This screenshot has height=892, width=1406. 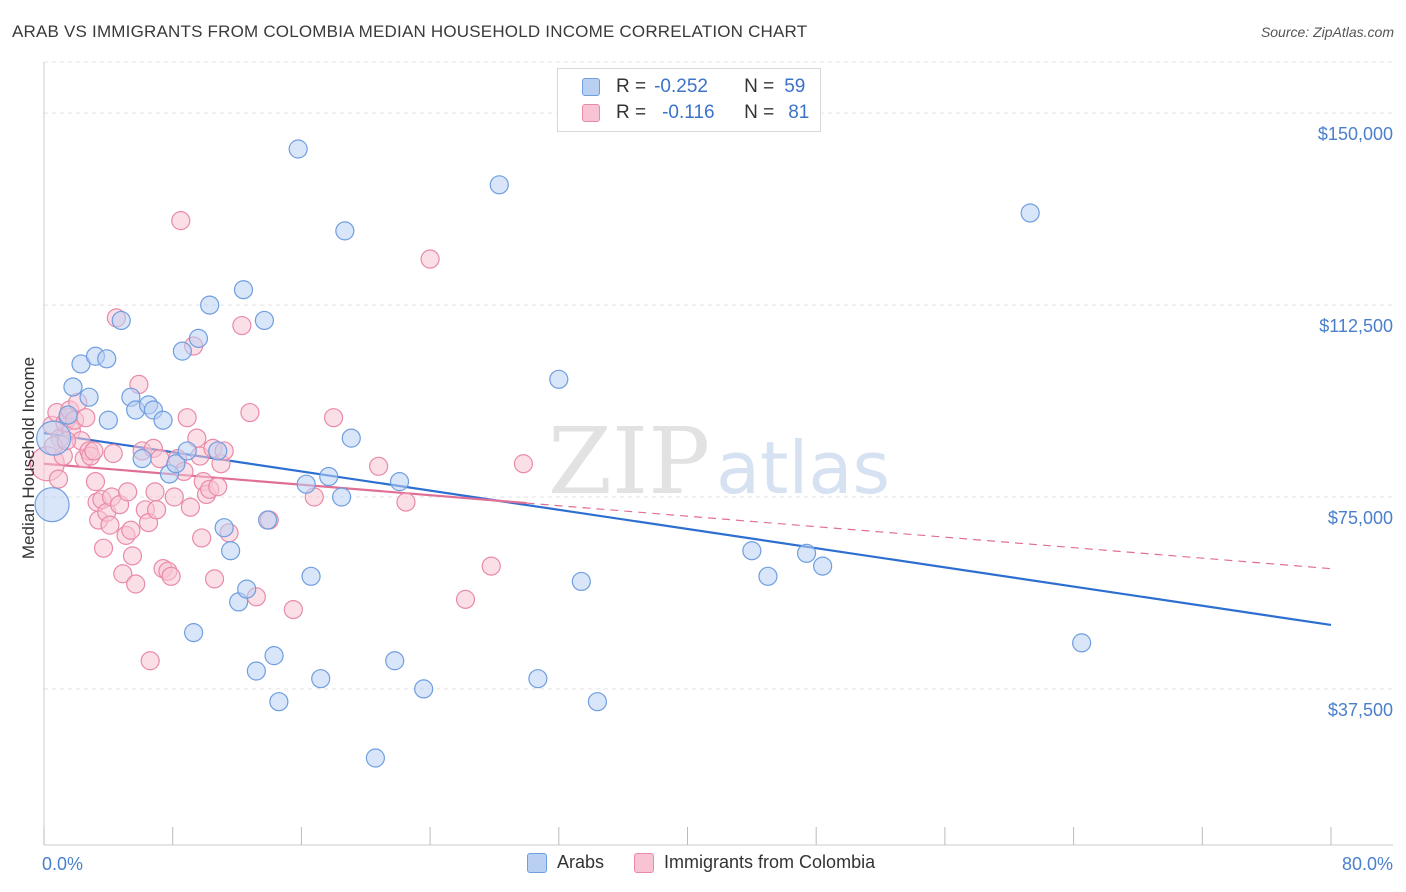 What do you see at coordinates (803, 468) in the screenshot?
I see `watermark-atlas: atlas` at bounding box center [803, 468].